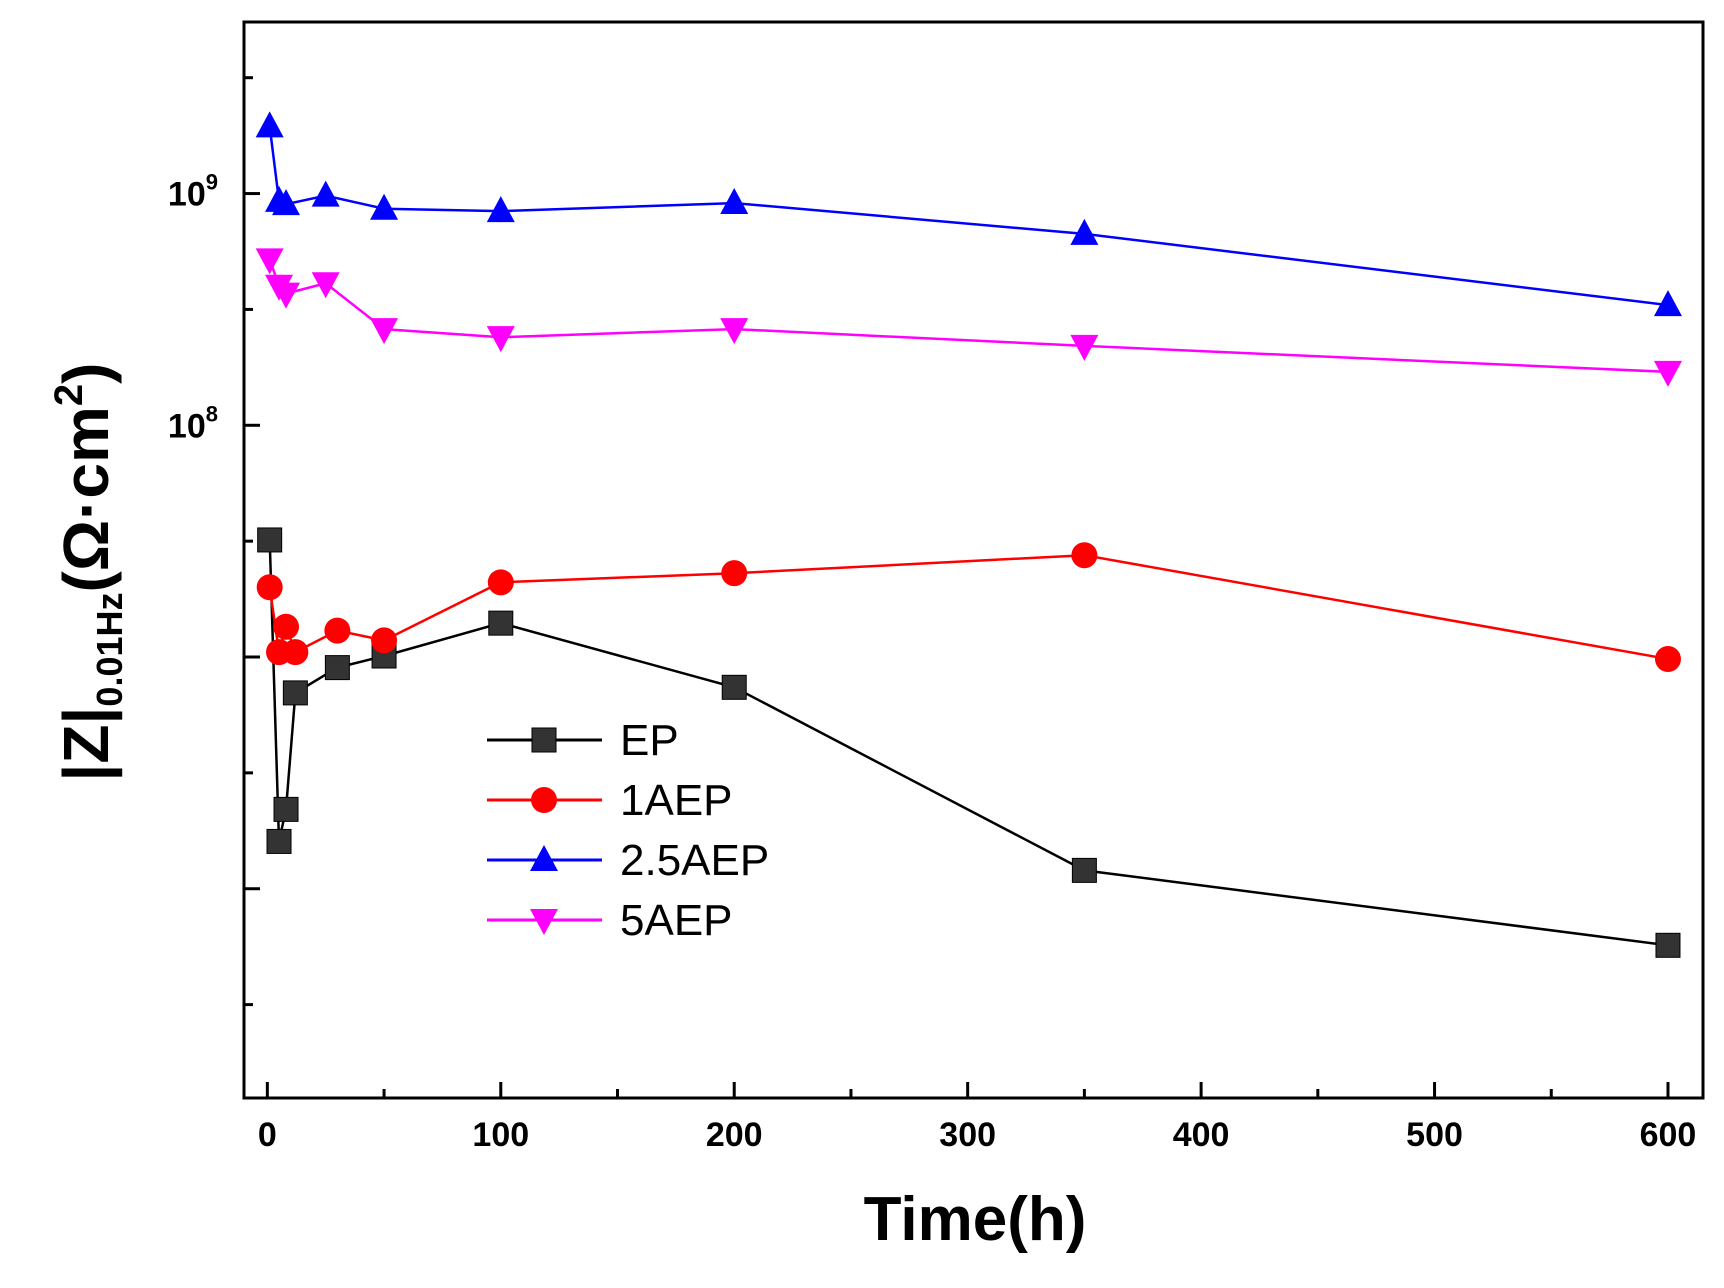 The image size is (1724, 1288). Describe the element at coordinates (583, 740) in the screenshot. I see `legend-item-ep: EP` at that location.